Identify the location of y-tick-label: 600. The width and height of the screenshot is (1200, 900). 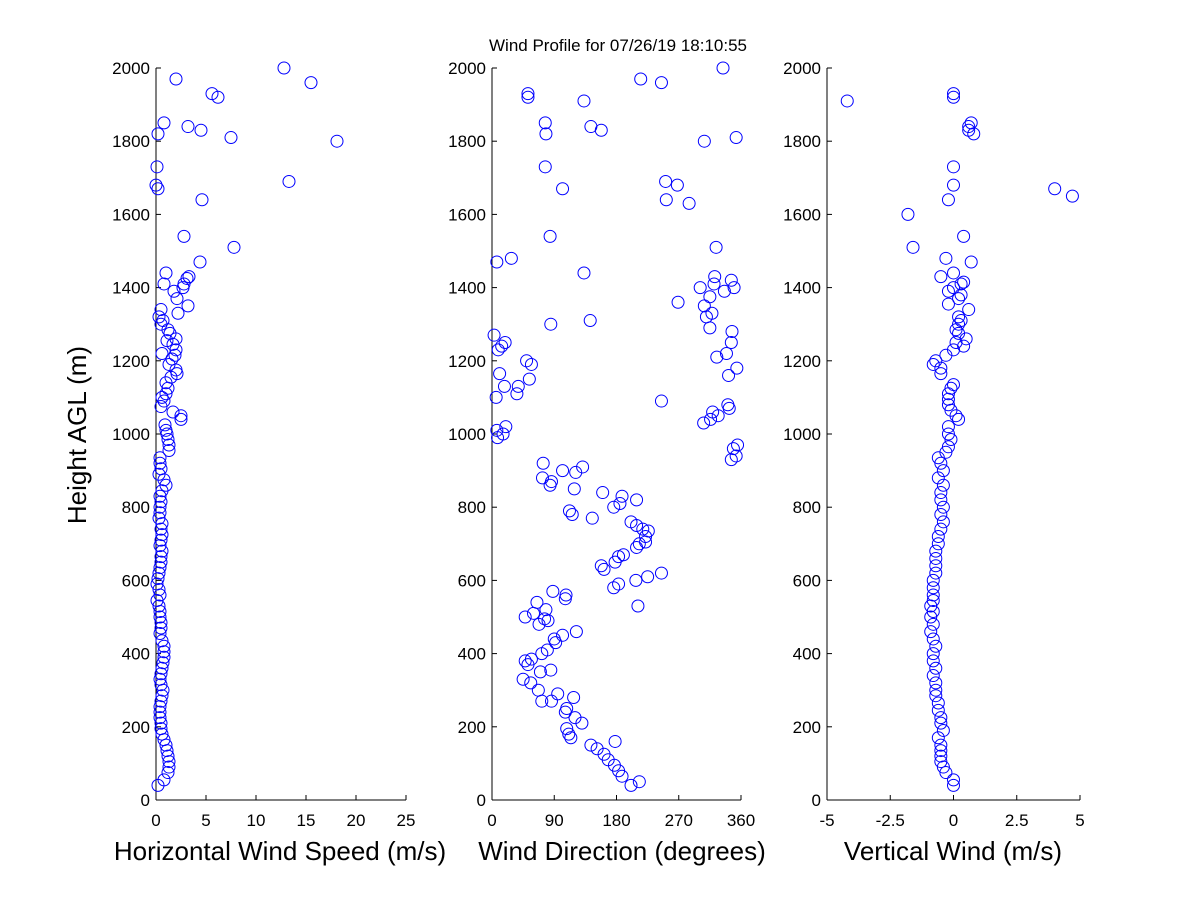
(472, 580).